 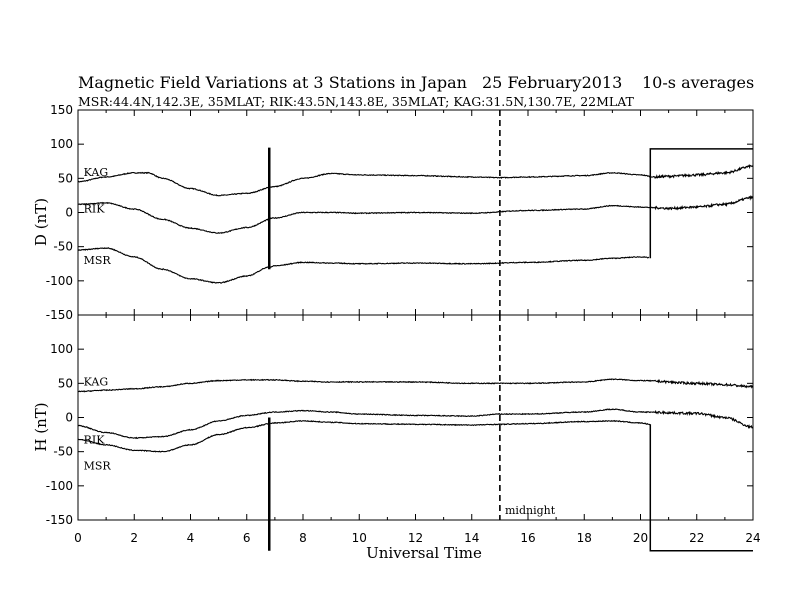 What do you see at coordinates (424, 553) in the screenshot?
I see `x-axis-label: Universal Time` at bounding box center [424, 553].